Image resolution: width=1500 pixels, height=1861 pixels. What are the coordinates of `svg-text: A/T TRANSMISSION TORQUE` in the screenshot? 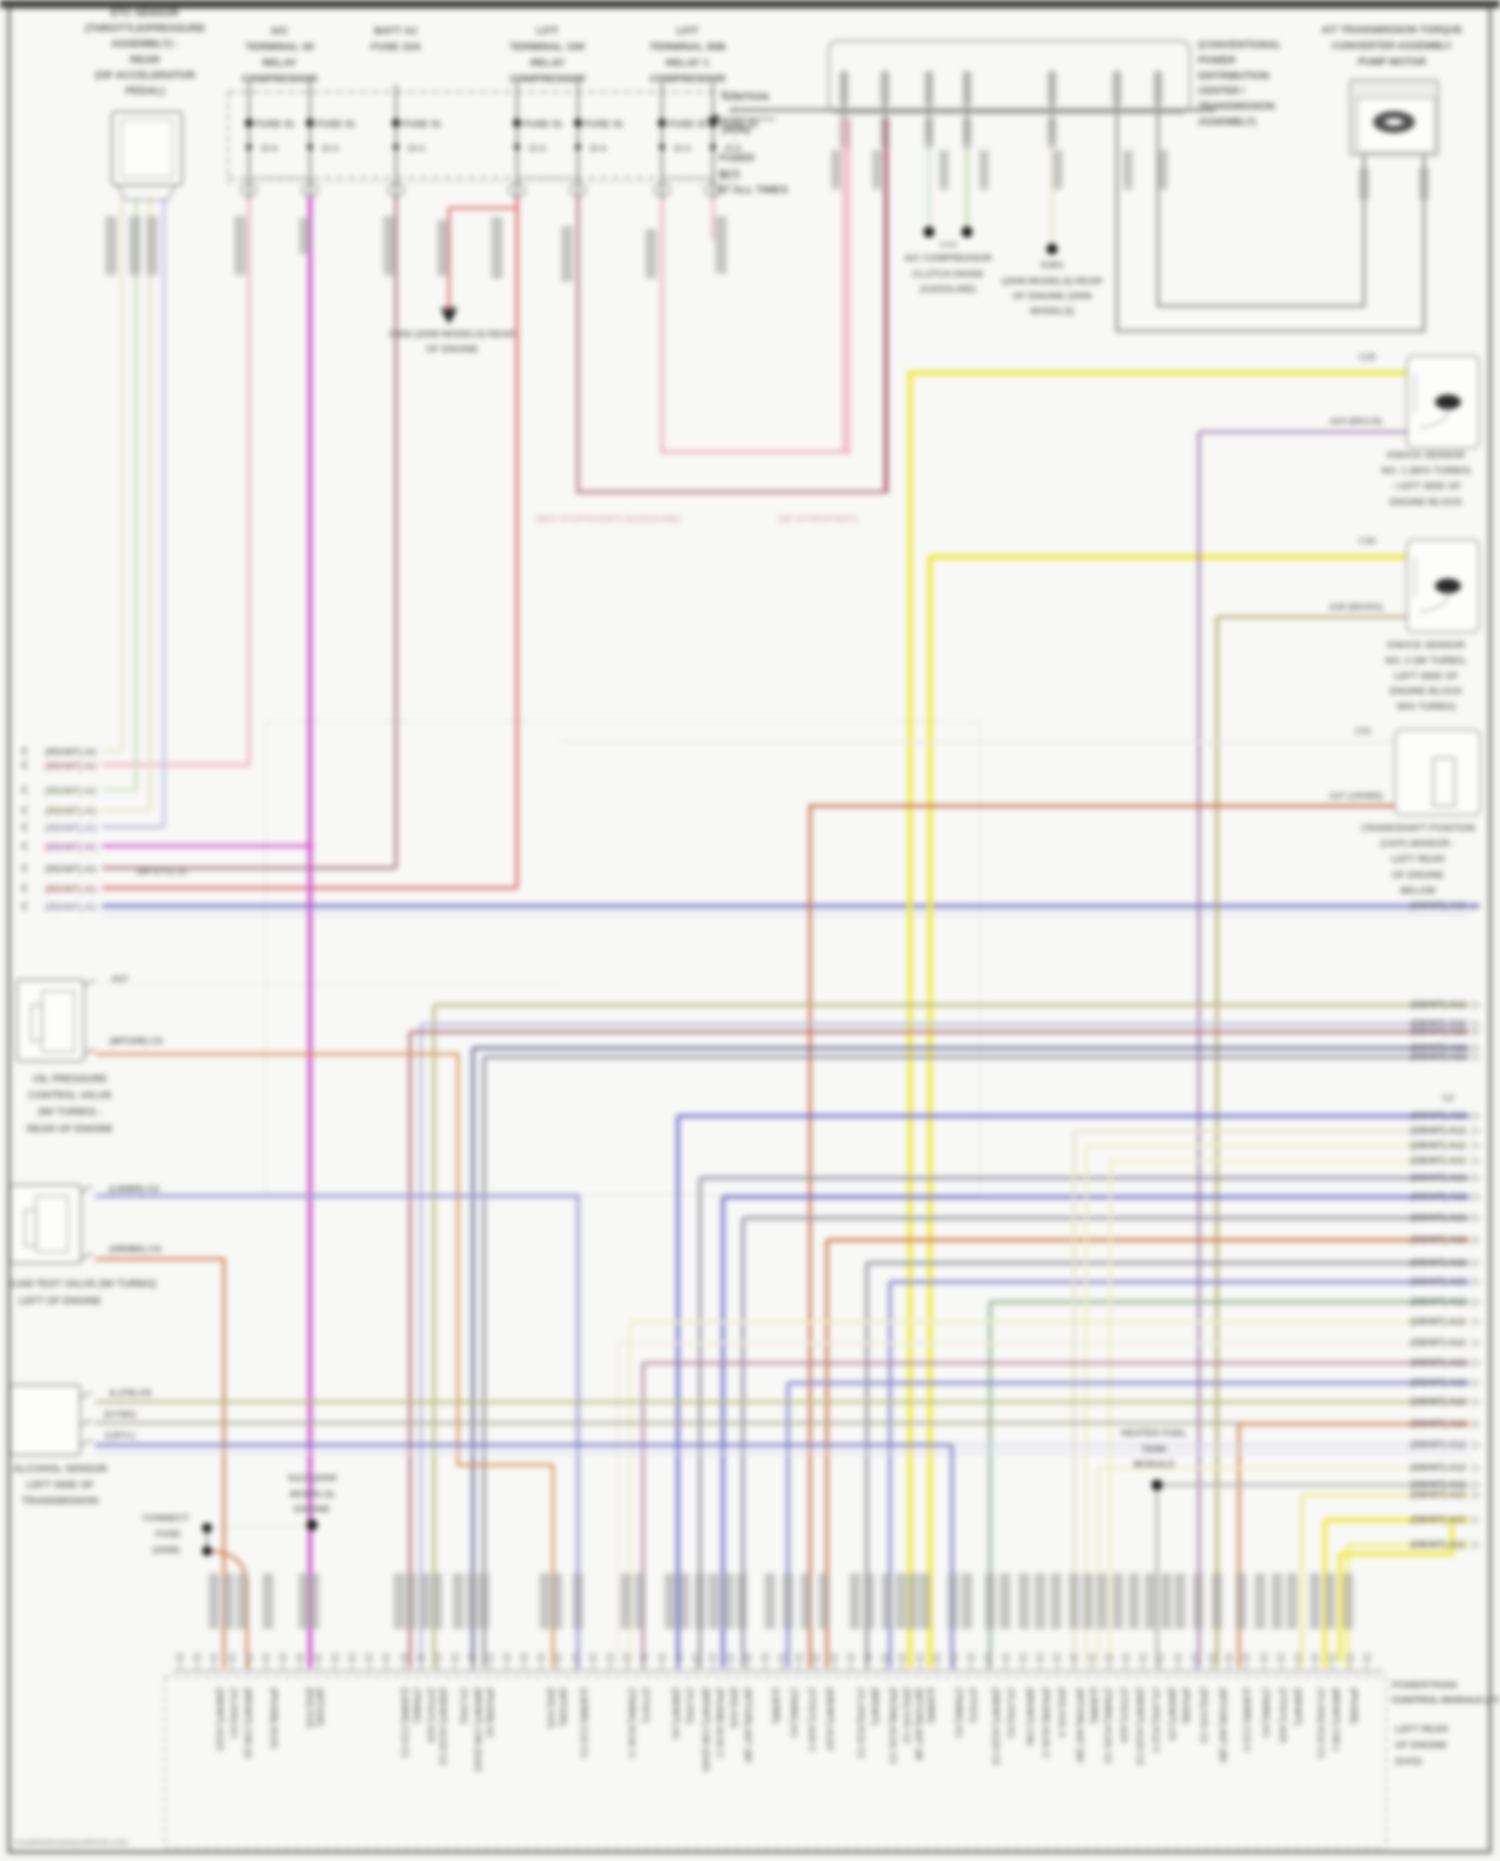 It's located at (1392, 30).